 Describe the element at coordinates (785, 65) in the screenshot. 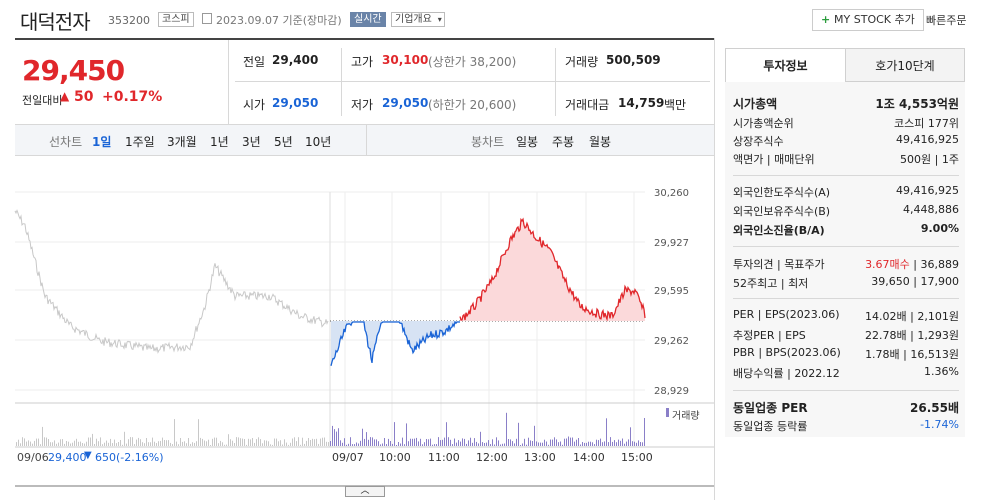

I see `tab-invest: 투자정보` at that location.